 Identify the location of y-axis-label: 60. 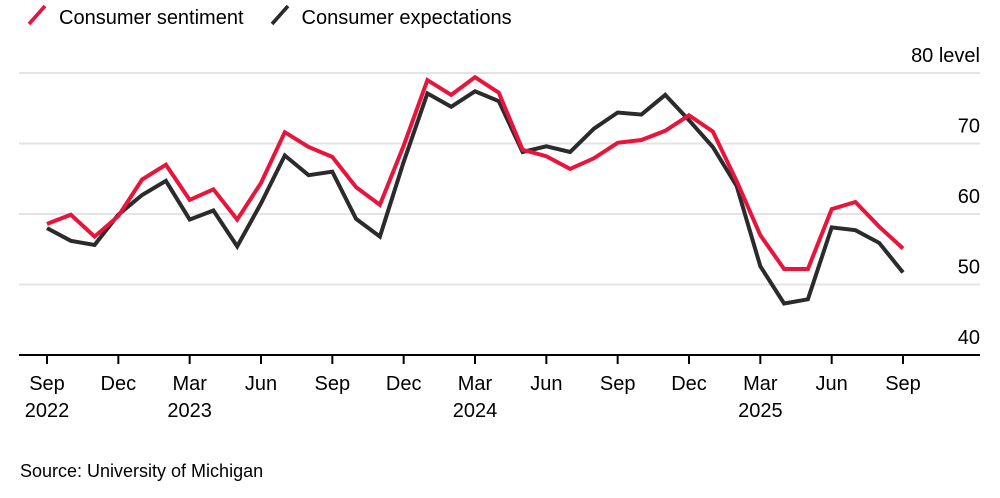
(969, 197).